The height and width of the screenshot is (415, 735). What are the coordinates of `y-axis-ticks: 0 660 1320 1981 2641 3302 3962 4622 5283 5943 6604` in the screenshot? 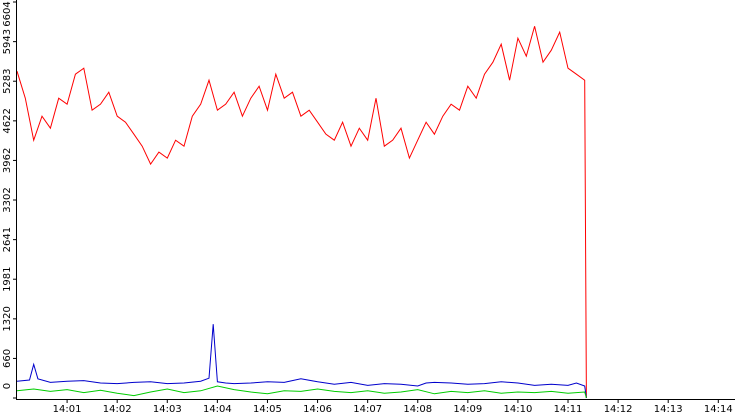 It's located at (9, 200).